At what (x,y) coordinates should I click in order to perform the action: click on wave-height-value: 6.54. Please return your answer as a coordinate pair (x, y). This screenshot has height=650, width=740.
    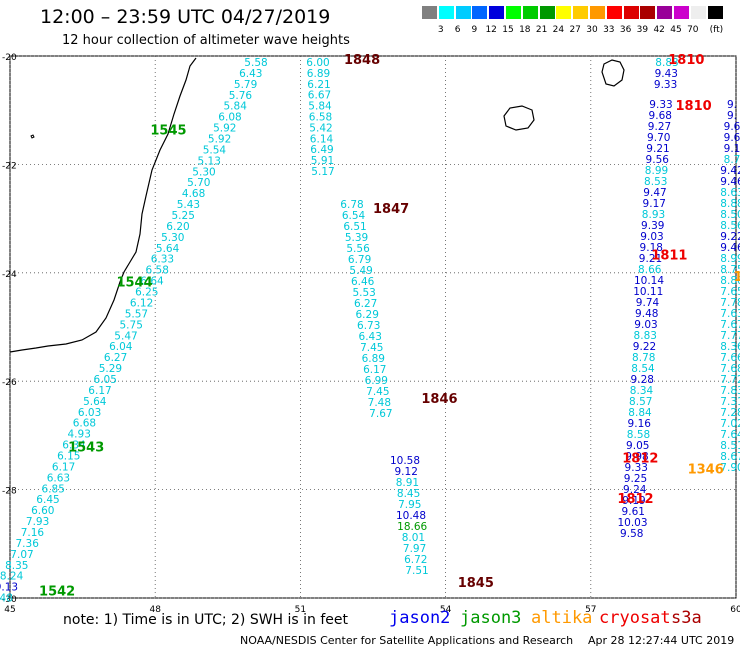
    Looking at the image, I should click on (354, 216).